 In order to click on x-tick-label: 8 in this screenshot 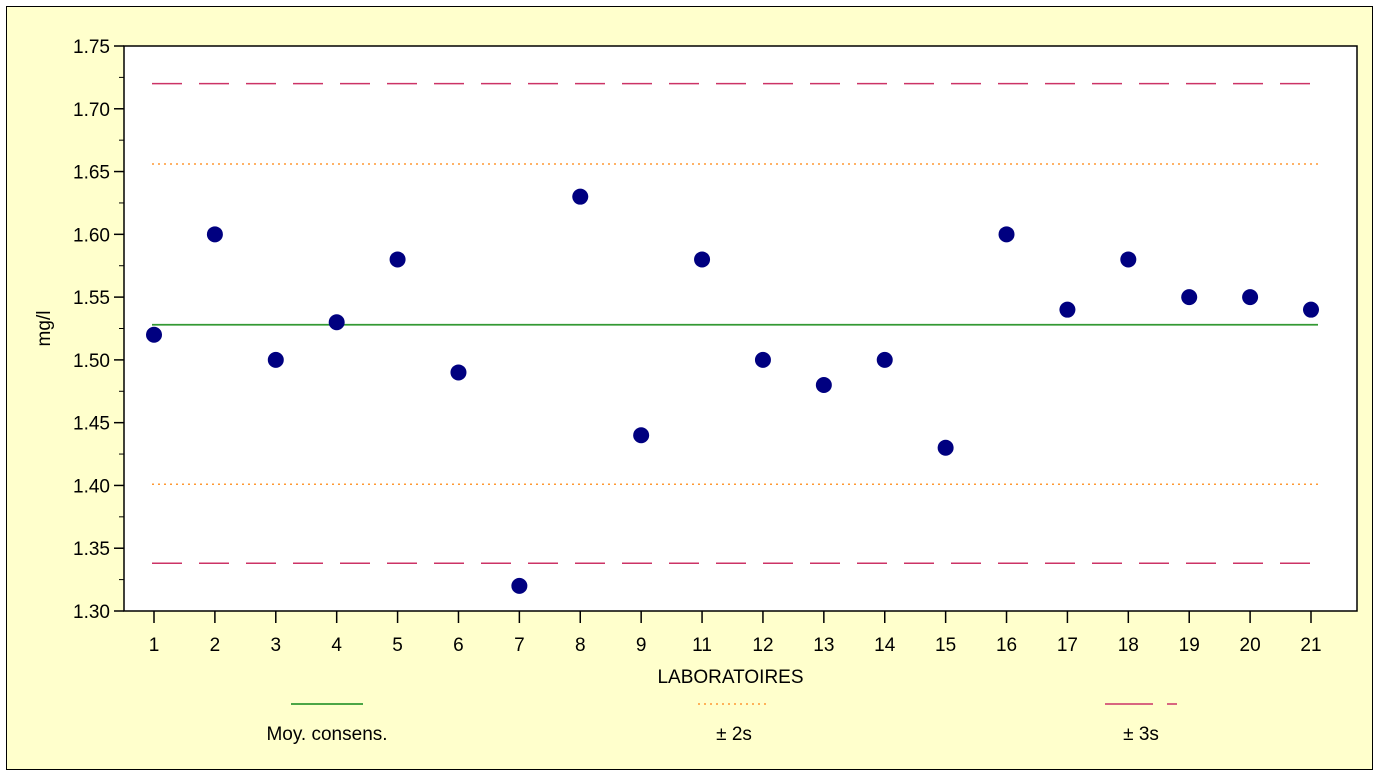, I will do `click(580, 645)`.